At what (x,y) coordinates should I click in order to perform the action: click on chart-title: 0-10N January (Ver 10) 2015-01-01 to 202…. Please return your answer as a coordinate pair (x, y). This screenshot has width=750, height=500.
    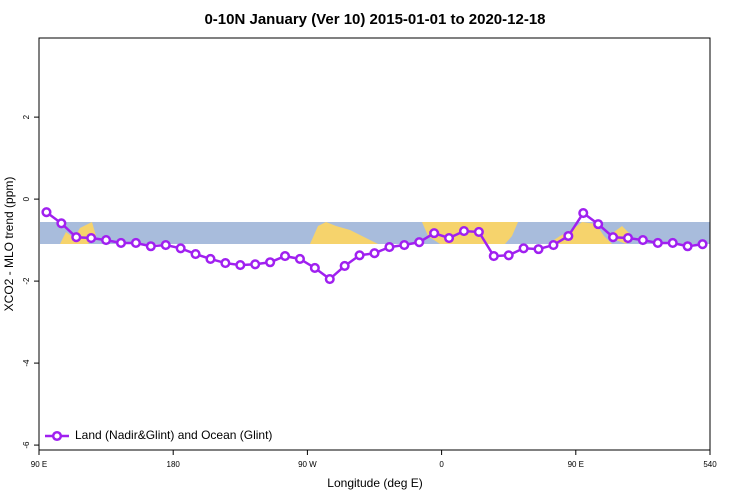
    Looking at the image, I should click on (374, 19).